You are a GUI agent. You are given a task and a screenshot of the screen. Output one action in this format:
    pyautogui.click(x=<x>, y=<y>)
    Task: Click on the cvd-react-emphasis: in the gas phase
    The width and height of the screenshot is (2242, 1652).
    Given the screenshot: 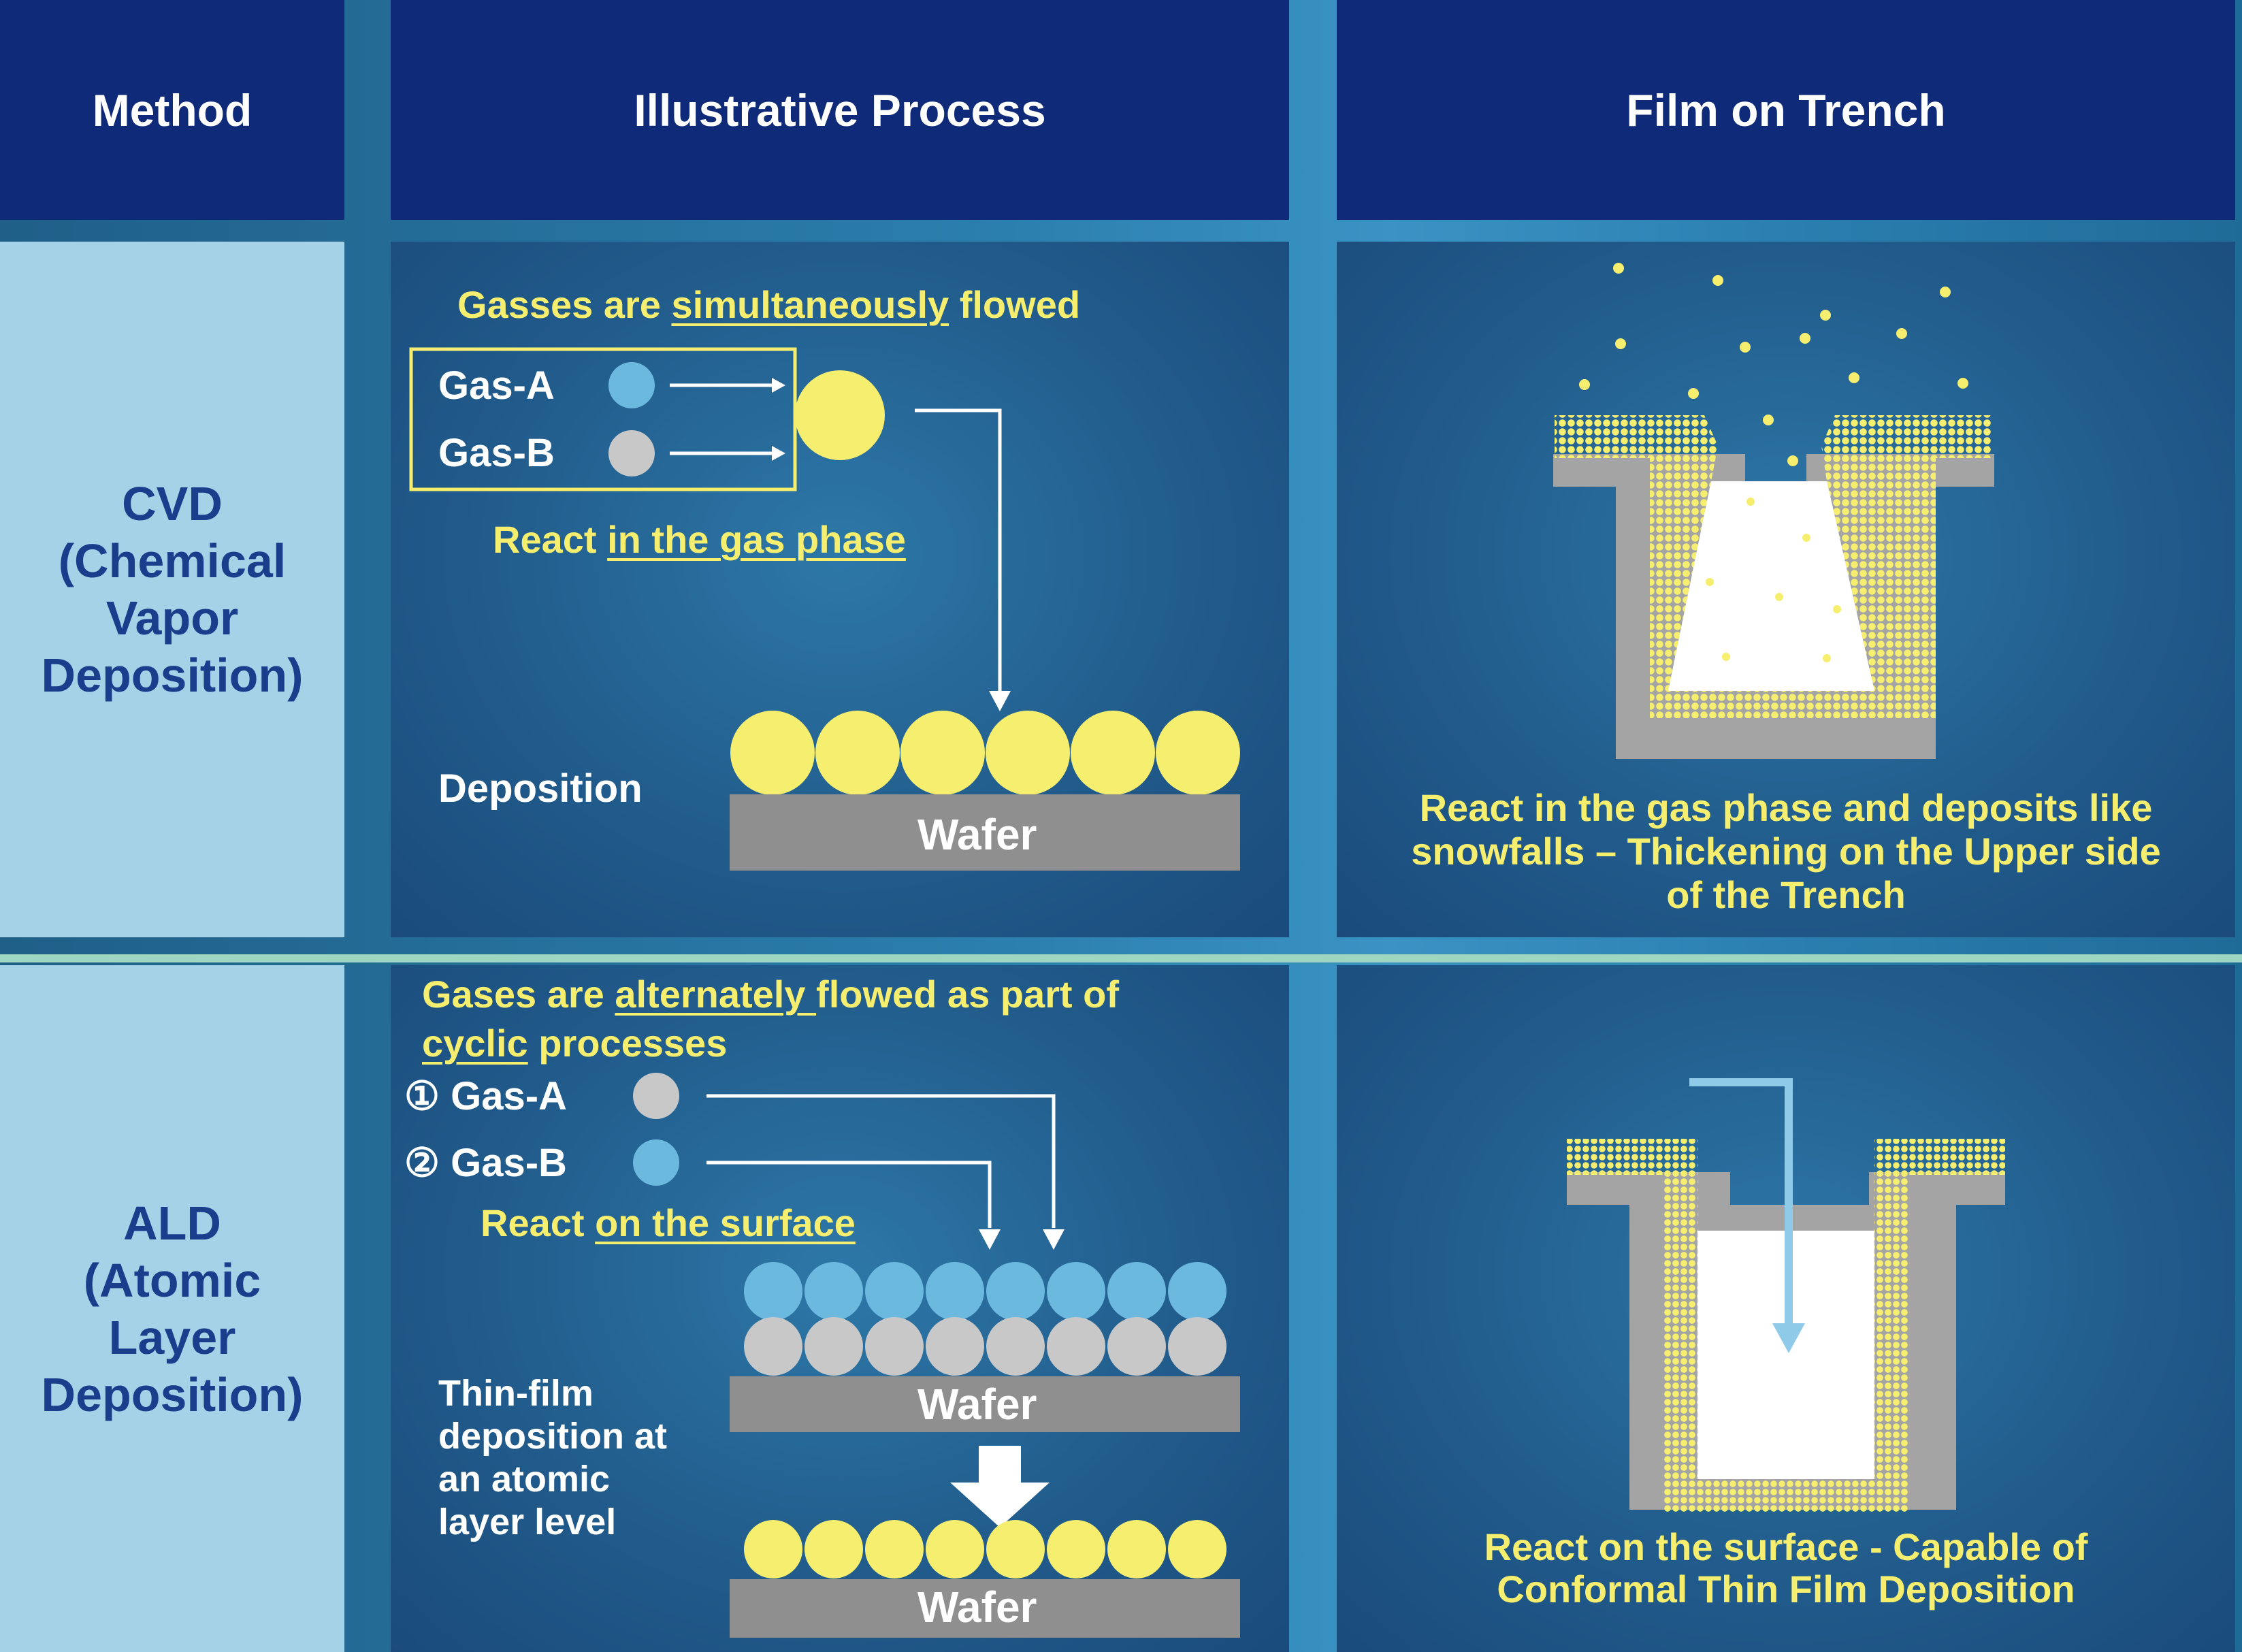 What is the action you would take?
    pyautogui.click(x=757, y=539)
    